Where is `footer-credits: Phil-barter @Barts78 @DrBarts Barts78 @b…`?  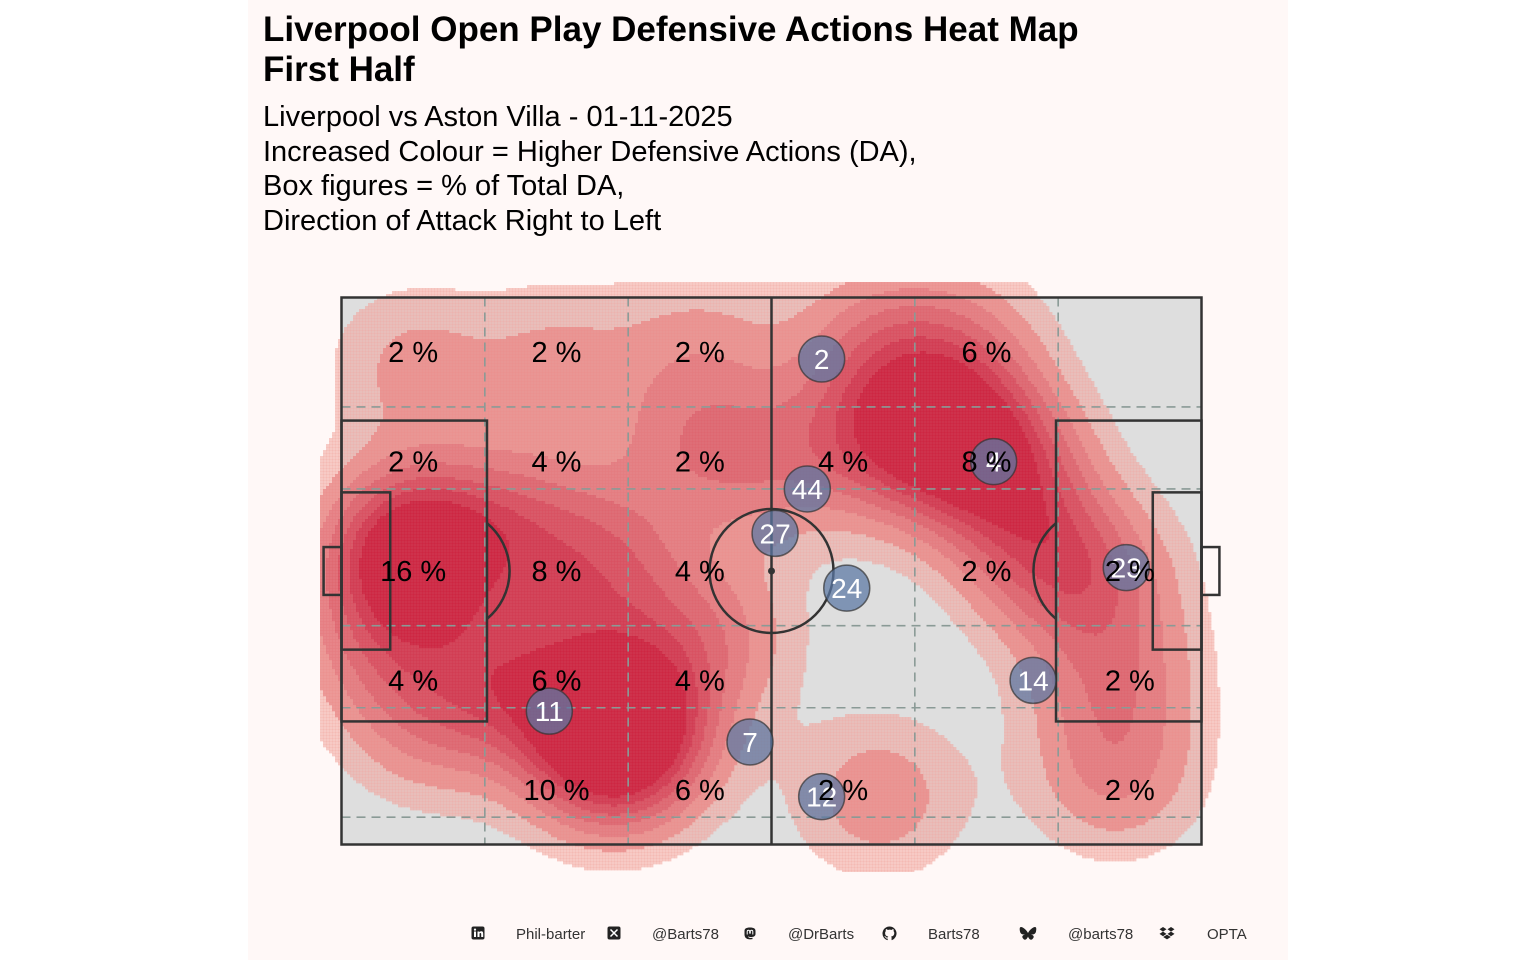 footer-credits: Phil-barter @Barts78 @DrBarts Barts78 @b… is located at coordinates (768, 936).